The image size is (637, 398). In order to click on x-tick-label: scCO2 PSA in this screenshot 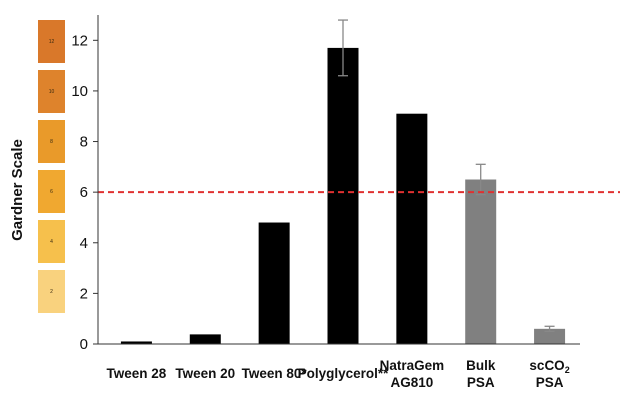, I will do `click(549, 374)`.